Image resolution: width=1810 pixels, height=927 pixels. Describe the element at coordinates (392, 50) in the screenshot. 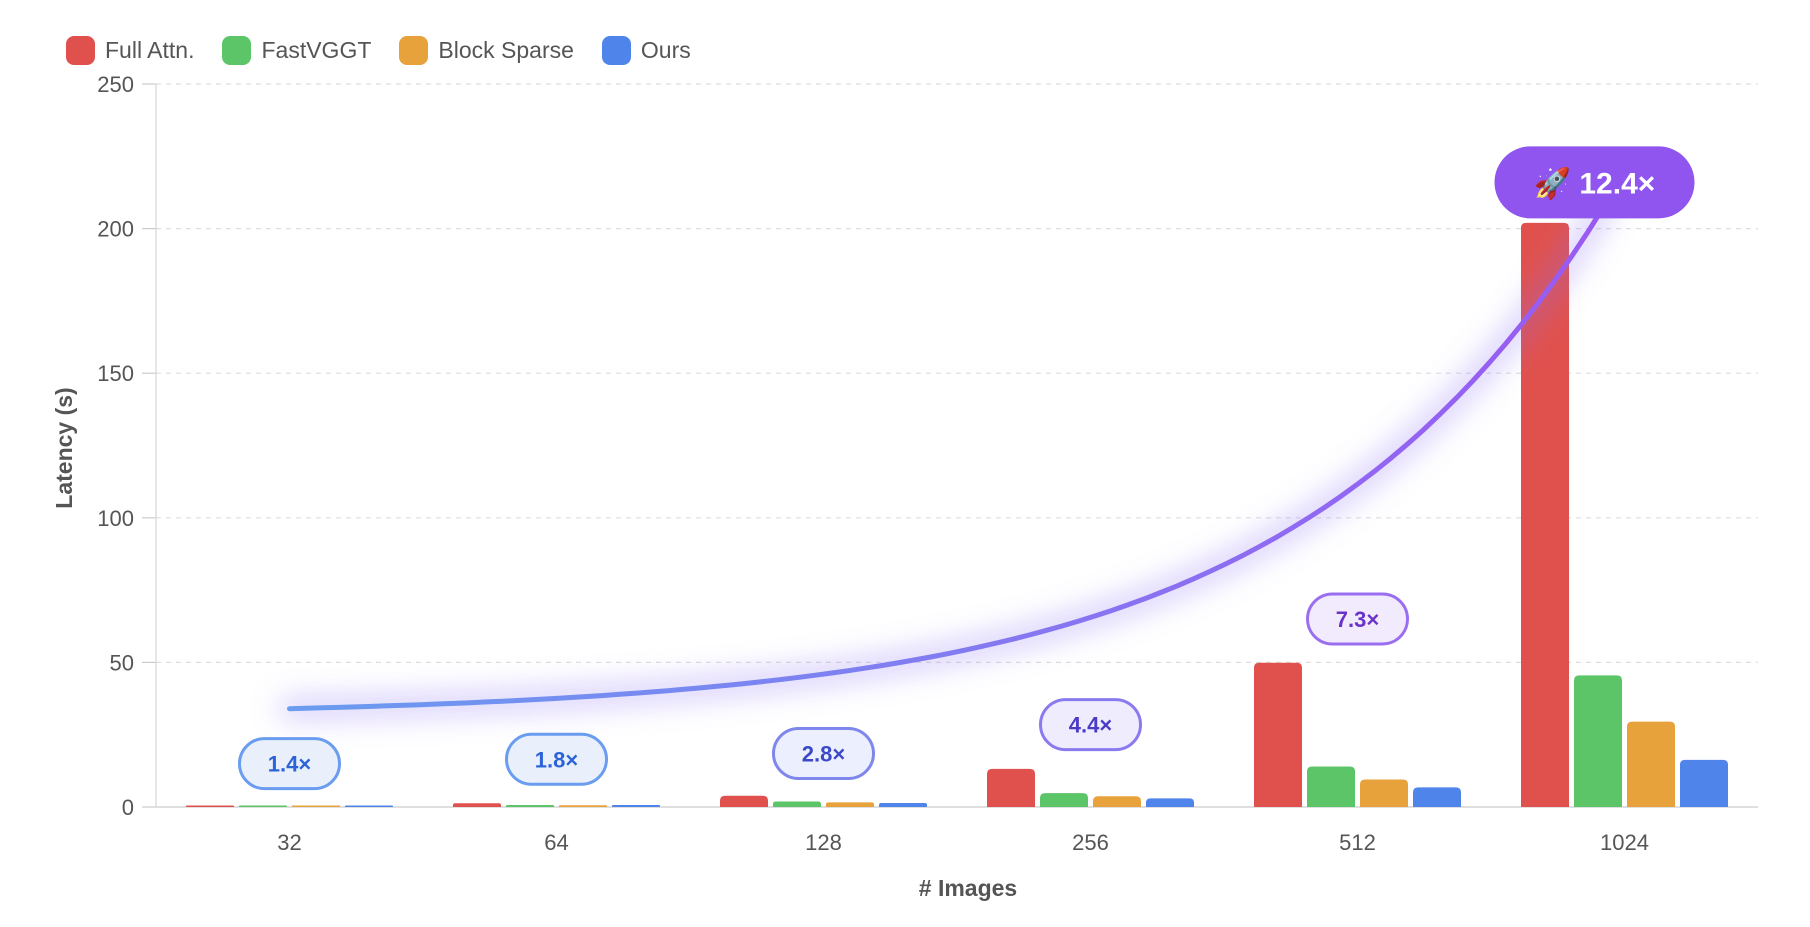

I see `legend: Full Attn. FastVGGT Block Sparse Ours` at that location.